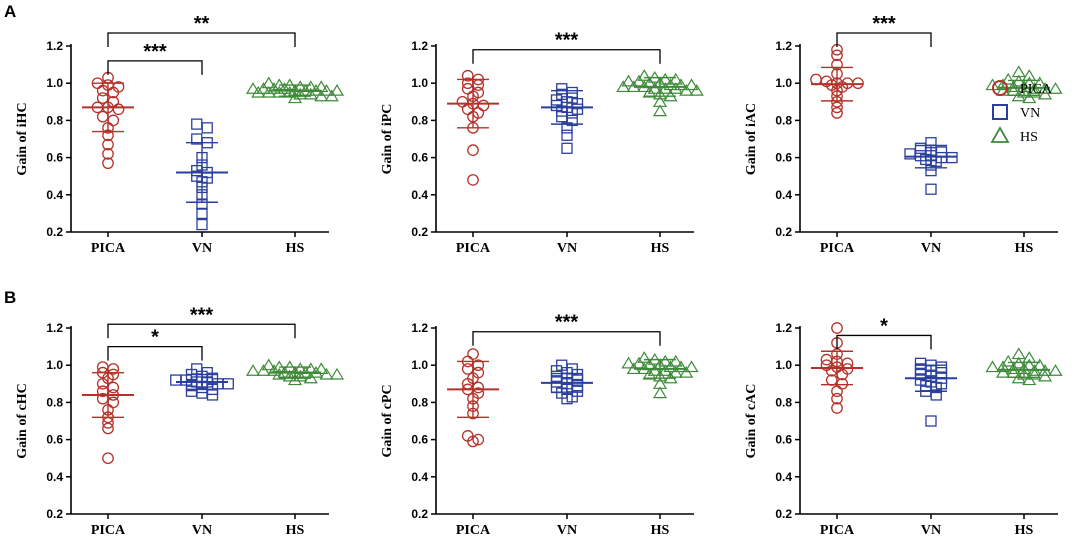  I want to click on series-hs, so click(295, 90).